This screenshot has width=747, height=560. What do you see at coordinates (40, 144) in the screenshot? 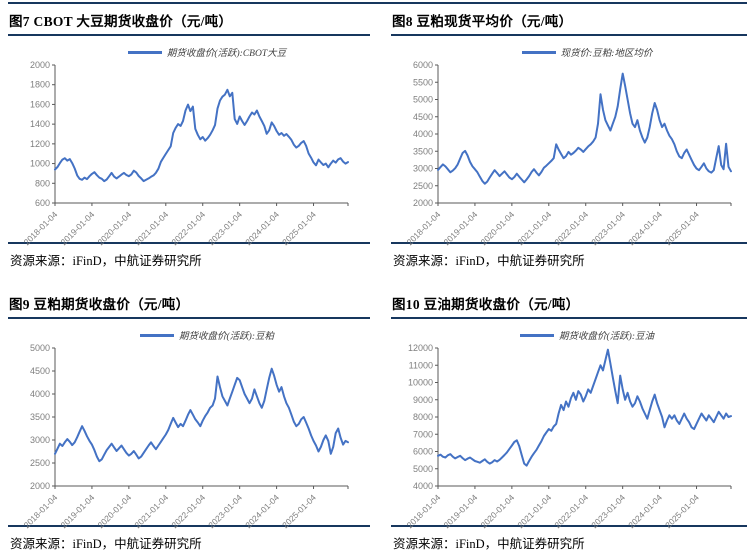
I see `y-tick-label: 1200` at bounding box center [40, 144].